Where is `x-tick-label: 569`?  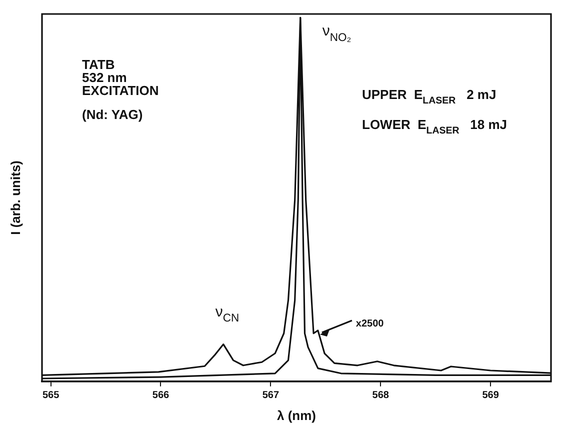
x-tick-label: 569 is located at coordinates (491, 396).